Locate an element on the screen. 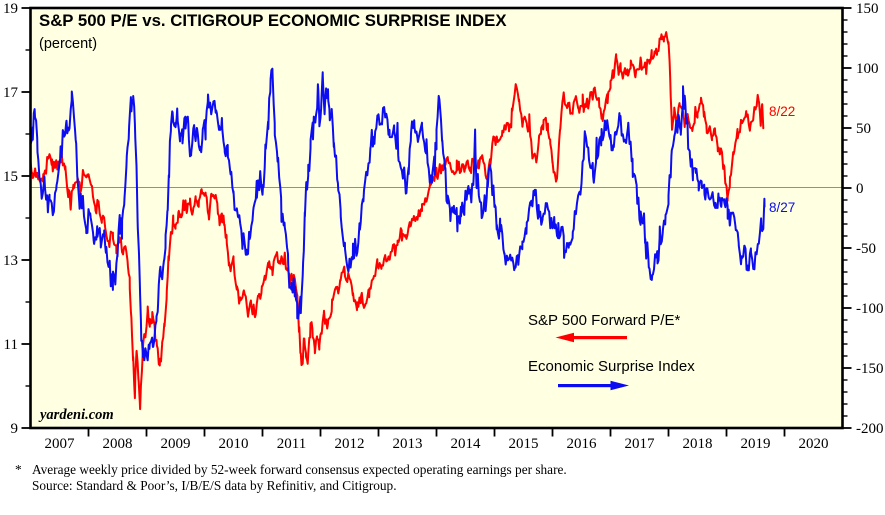 The width and height of the screenshot is (885, 515). svg-text: 2016 is located at coordinates (582, 444).